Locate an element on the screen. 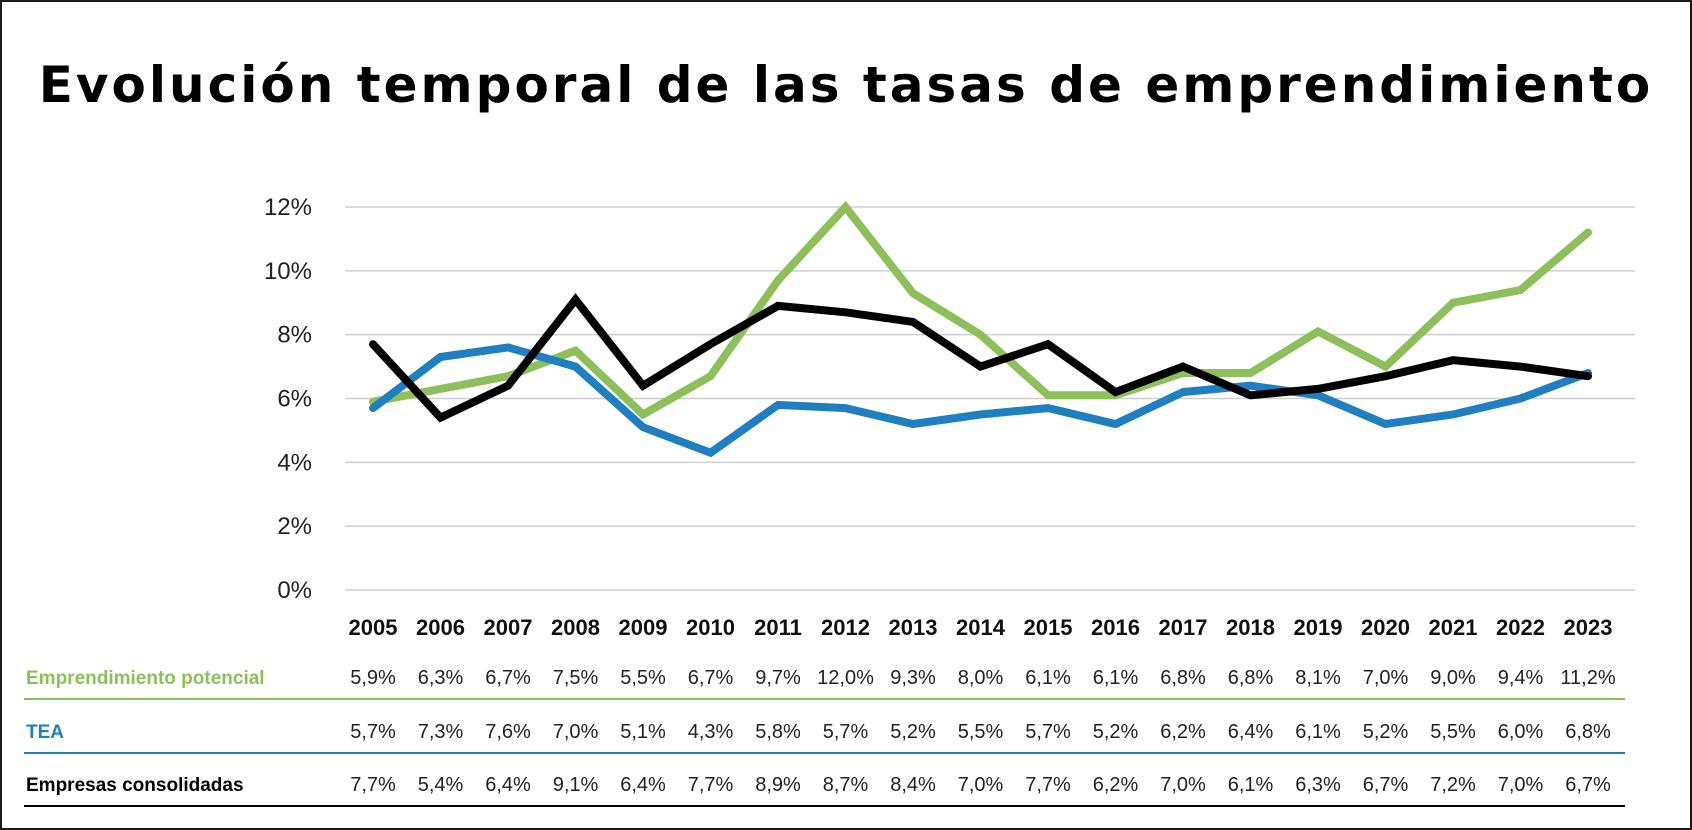  table-cell: 8,9% is located at coordinates (778, 785).